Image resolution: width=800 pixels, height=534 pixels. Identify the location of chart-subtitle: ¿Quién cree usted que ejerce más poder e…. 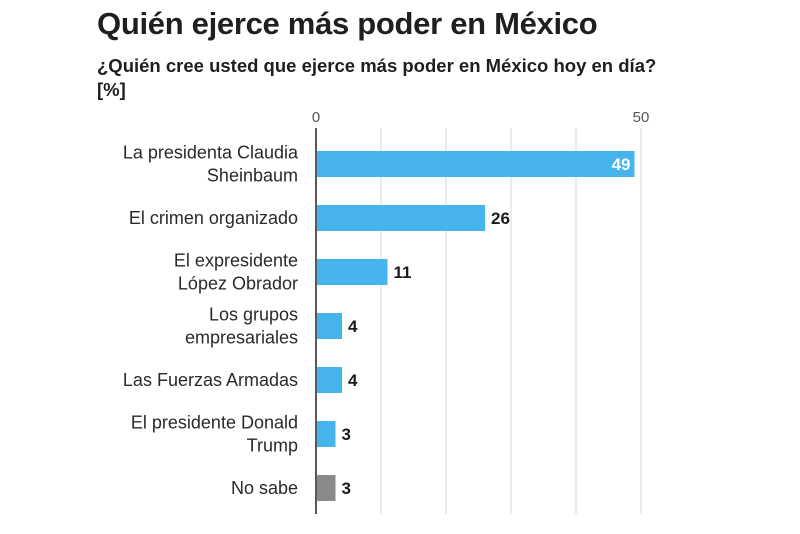
(377, 77).